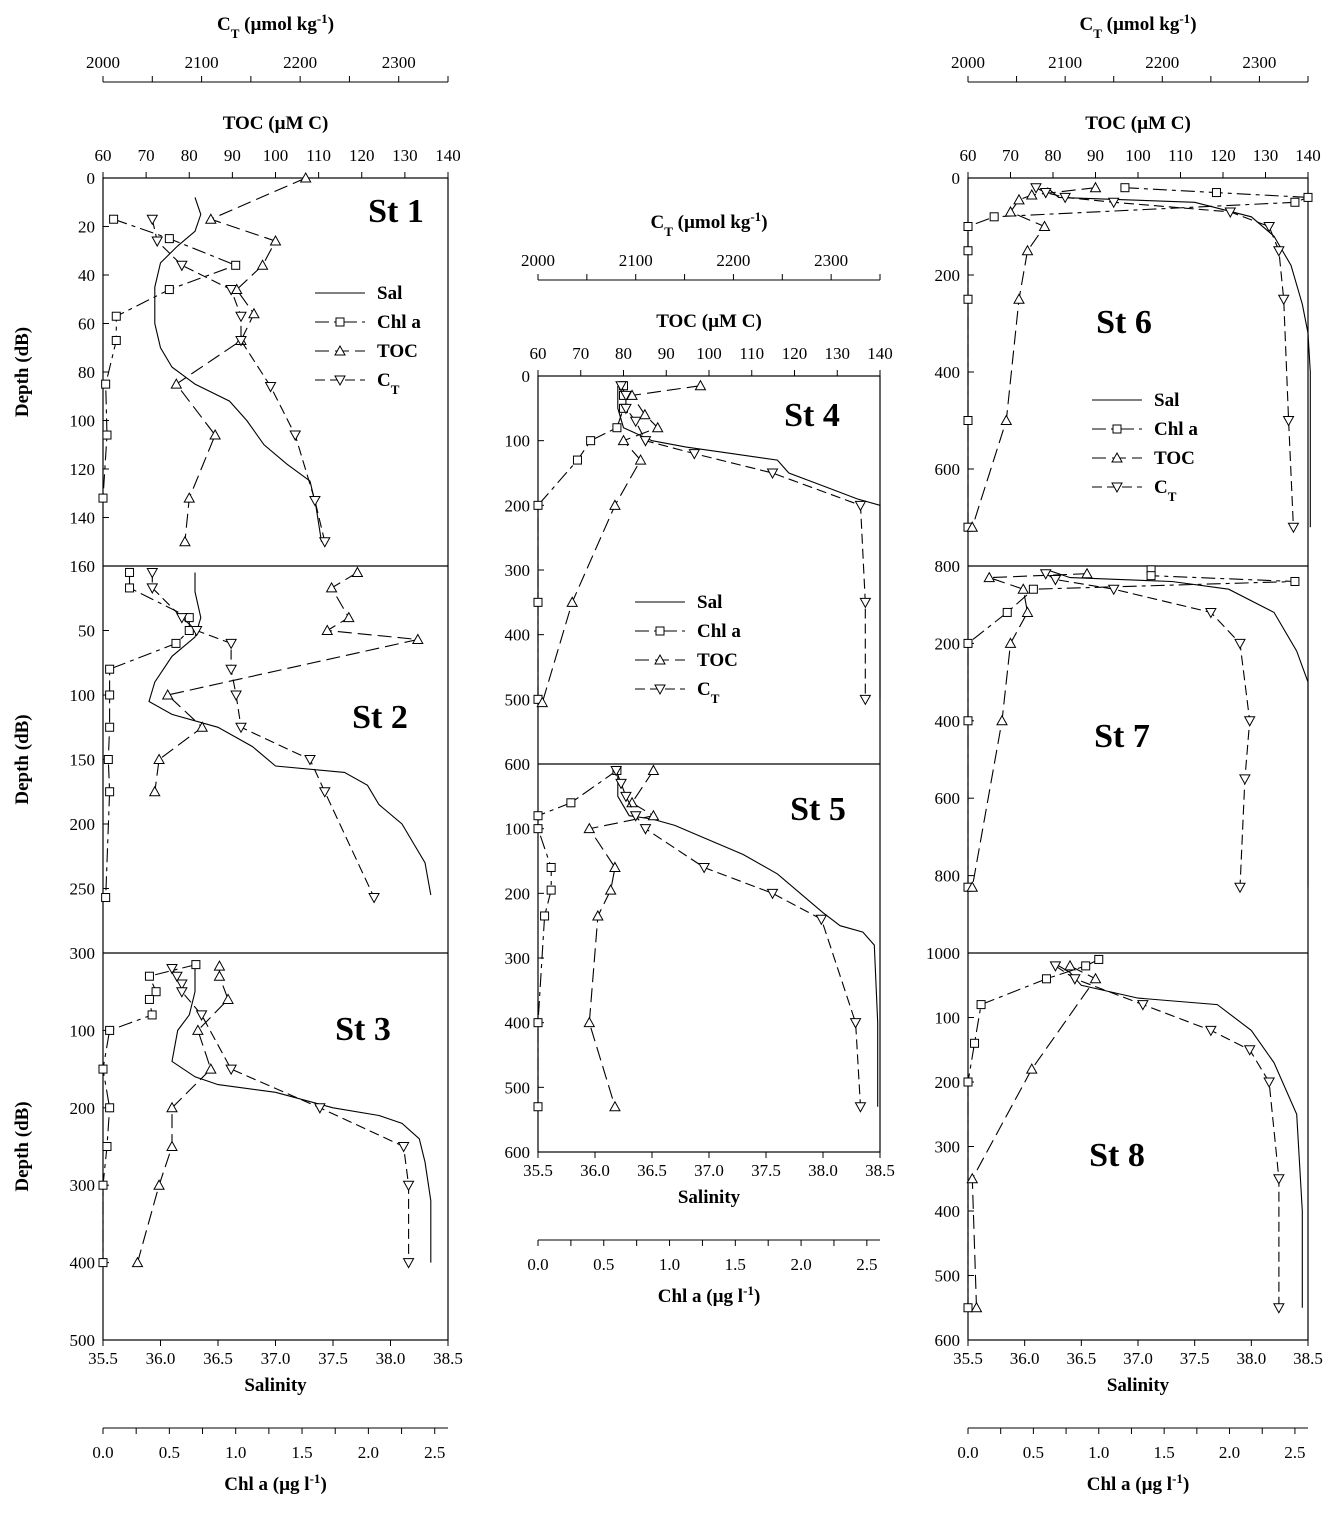  What do you see at coordinates (83, 518) in the screenshot?
I see `depth-tick-label: 140` at bounding box center [83, 518].